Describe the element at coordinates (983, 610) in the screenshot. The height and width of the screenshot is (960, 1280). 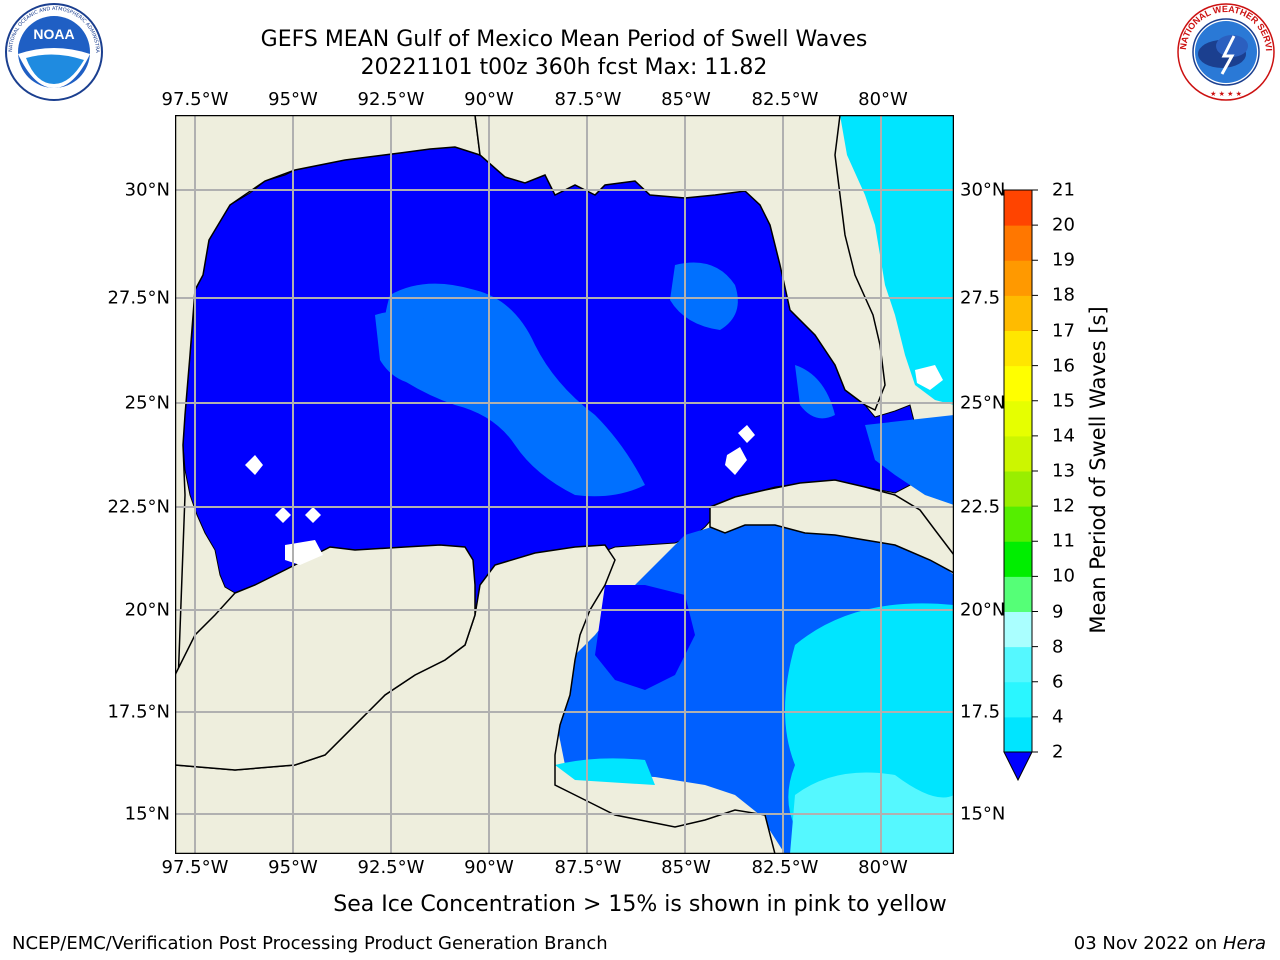
I see `lat-tick-right: 20°N` at that location.